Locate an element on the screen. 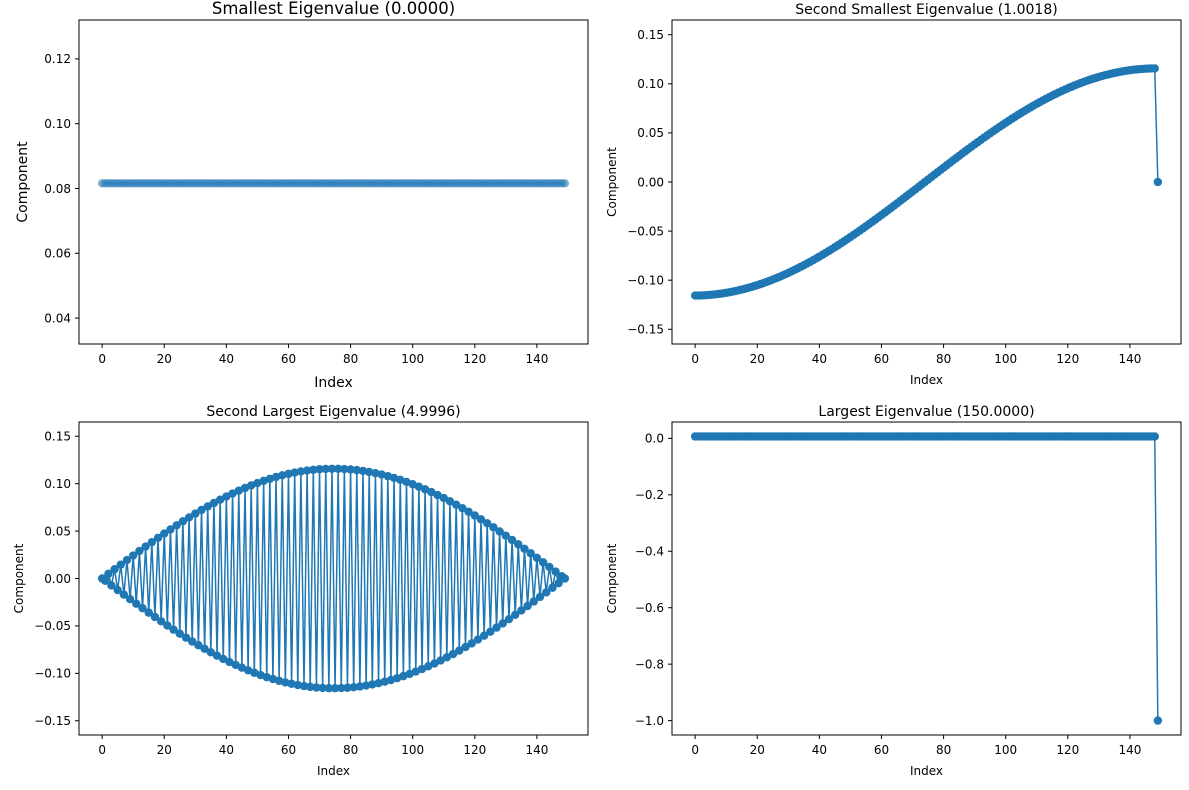 The width and height of the screenshot is (1189, 790). y-tick-label: −0.15 is located at coordinates (645, 330).